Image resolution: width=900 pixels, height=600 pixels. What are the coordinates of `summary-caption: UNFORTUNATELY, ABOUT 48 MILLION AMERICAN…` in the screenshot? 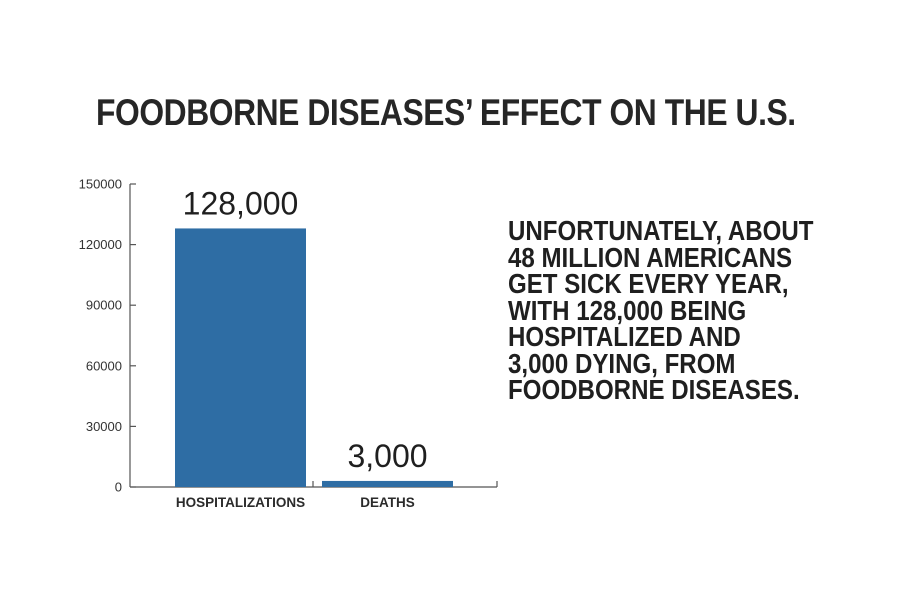 It's located at (661, 310).